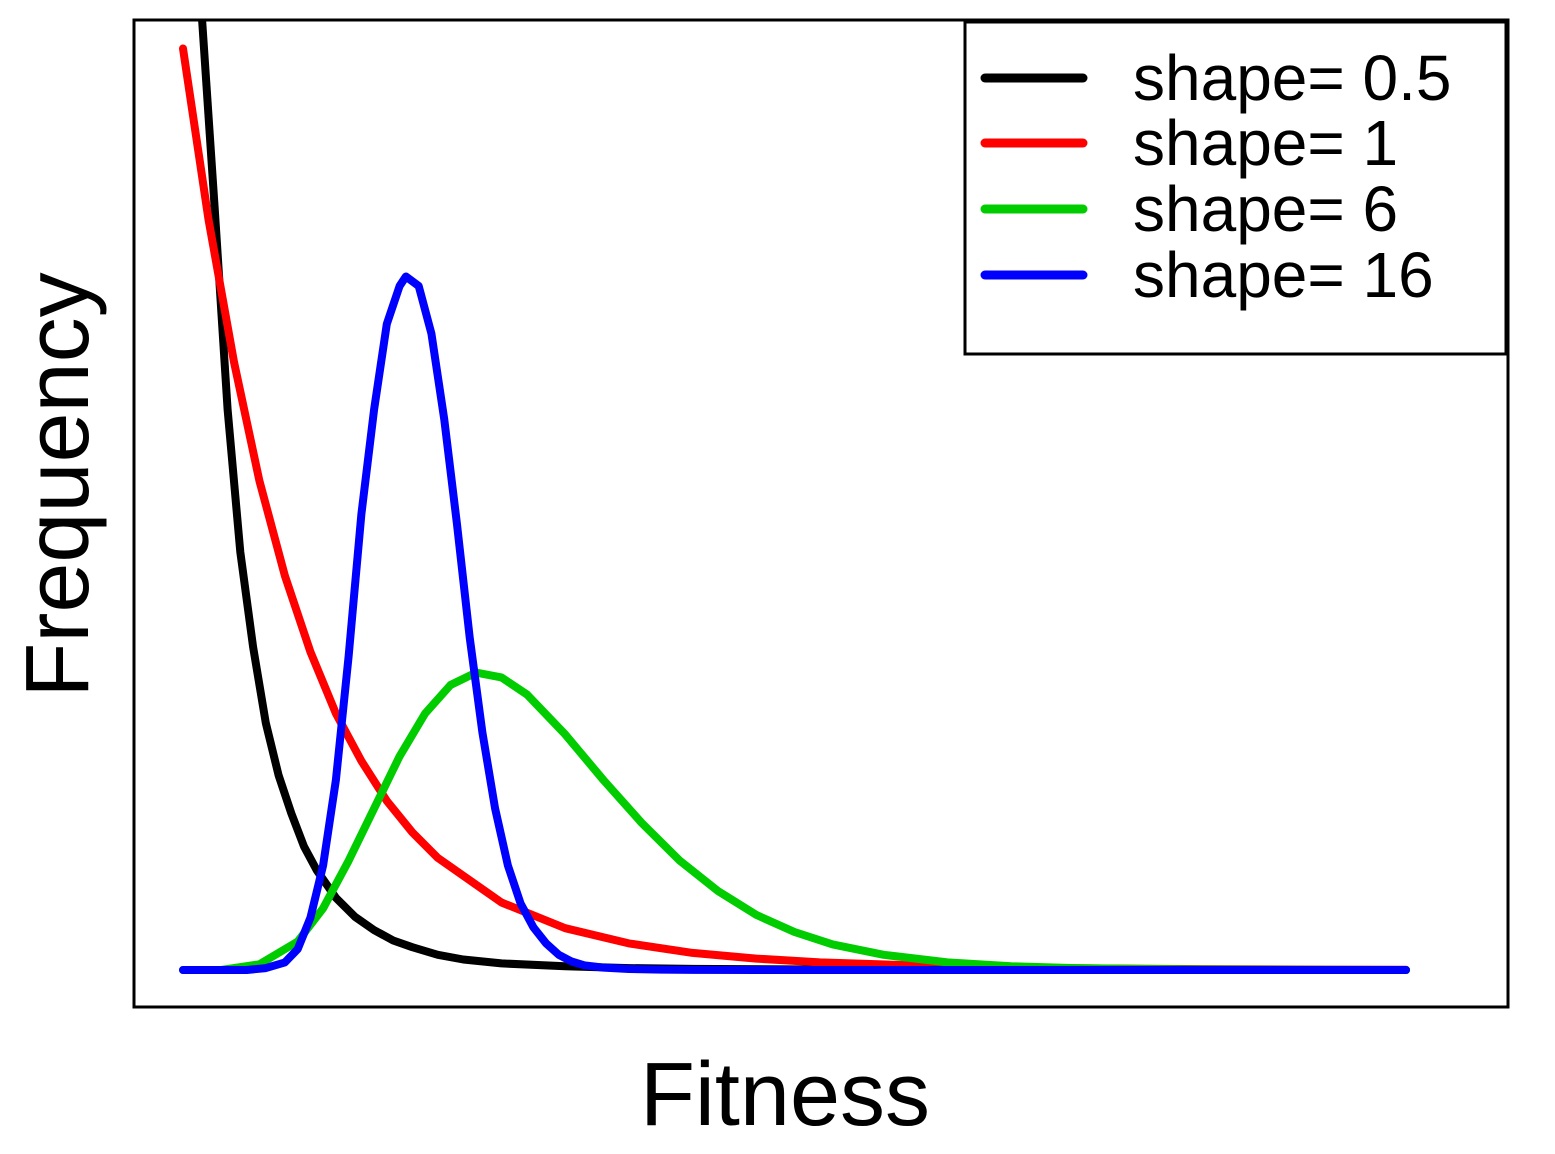 The width and height of the screenshot is (1555, 1154). Describe the element at coordinates (785, 1095) in the screenshot. I see `x-axis-label: Fitness` at that location.